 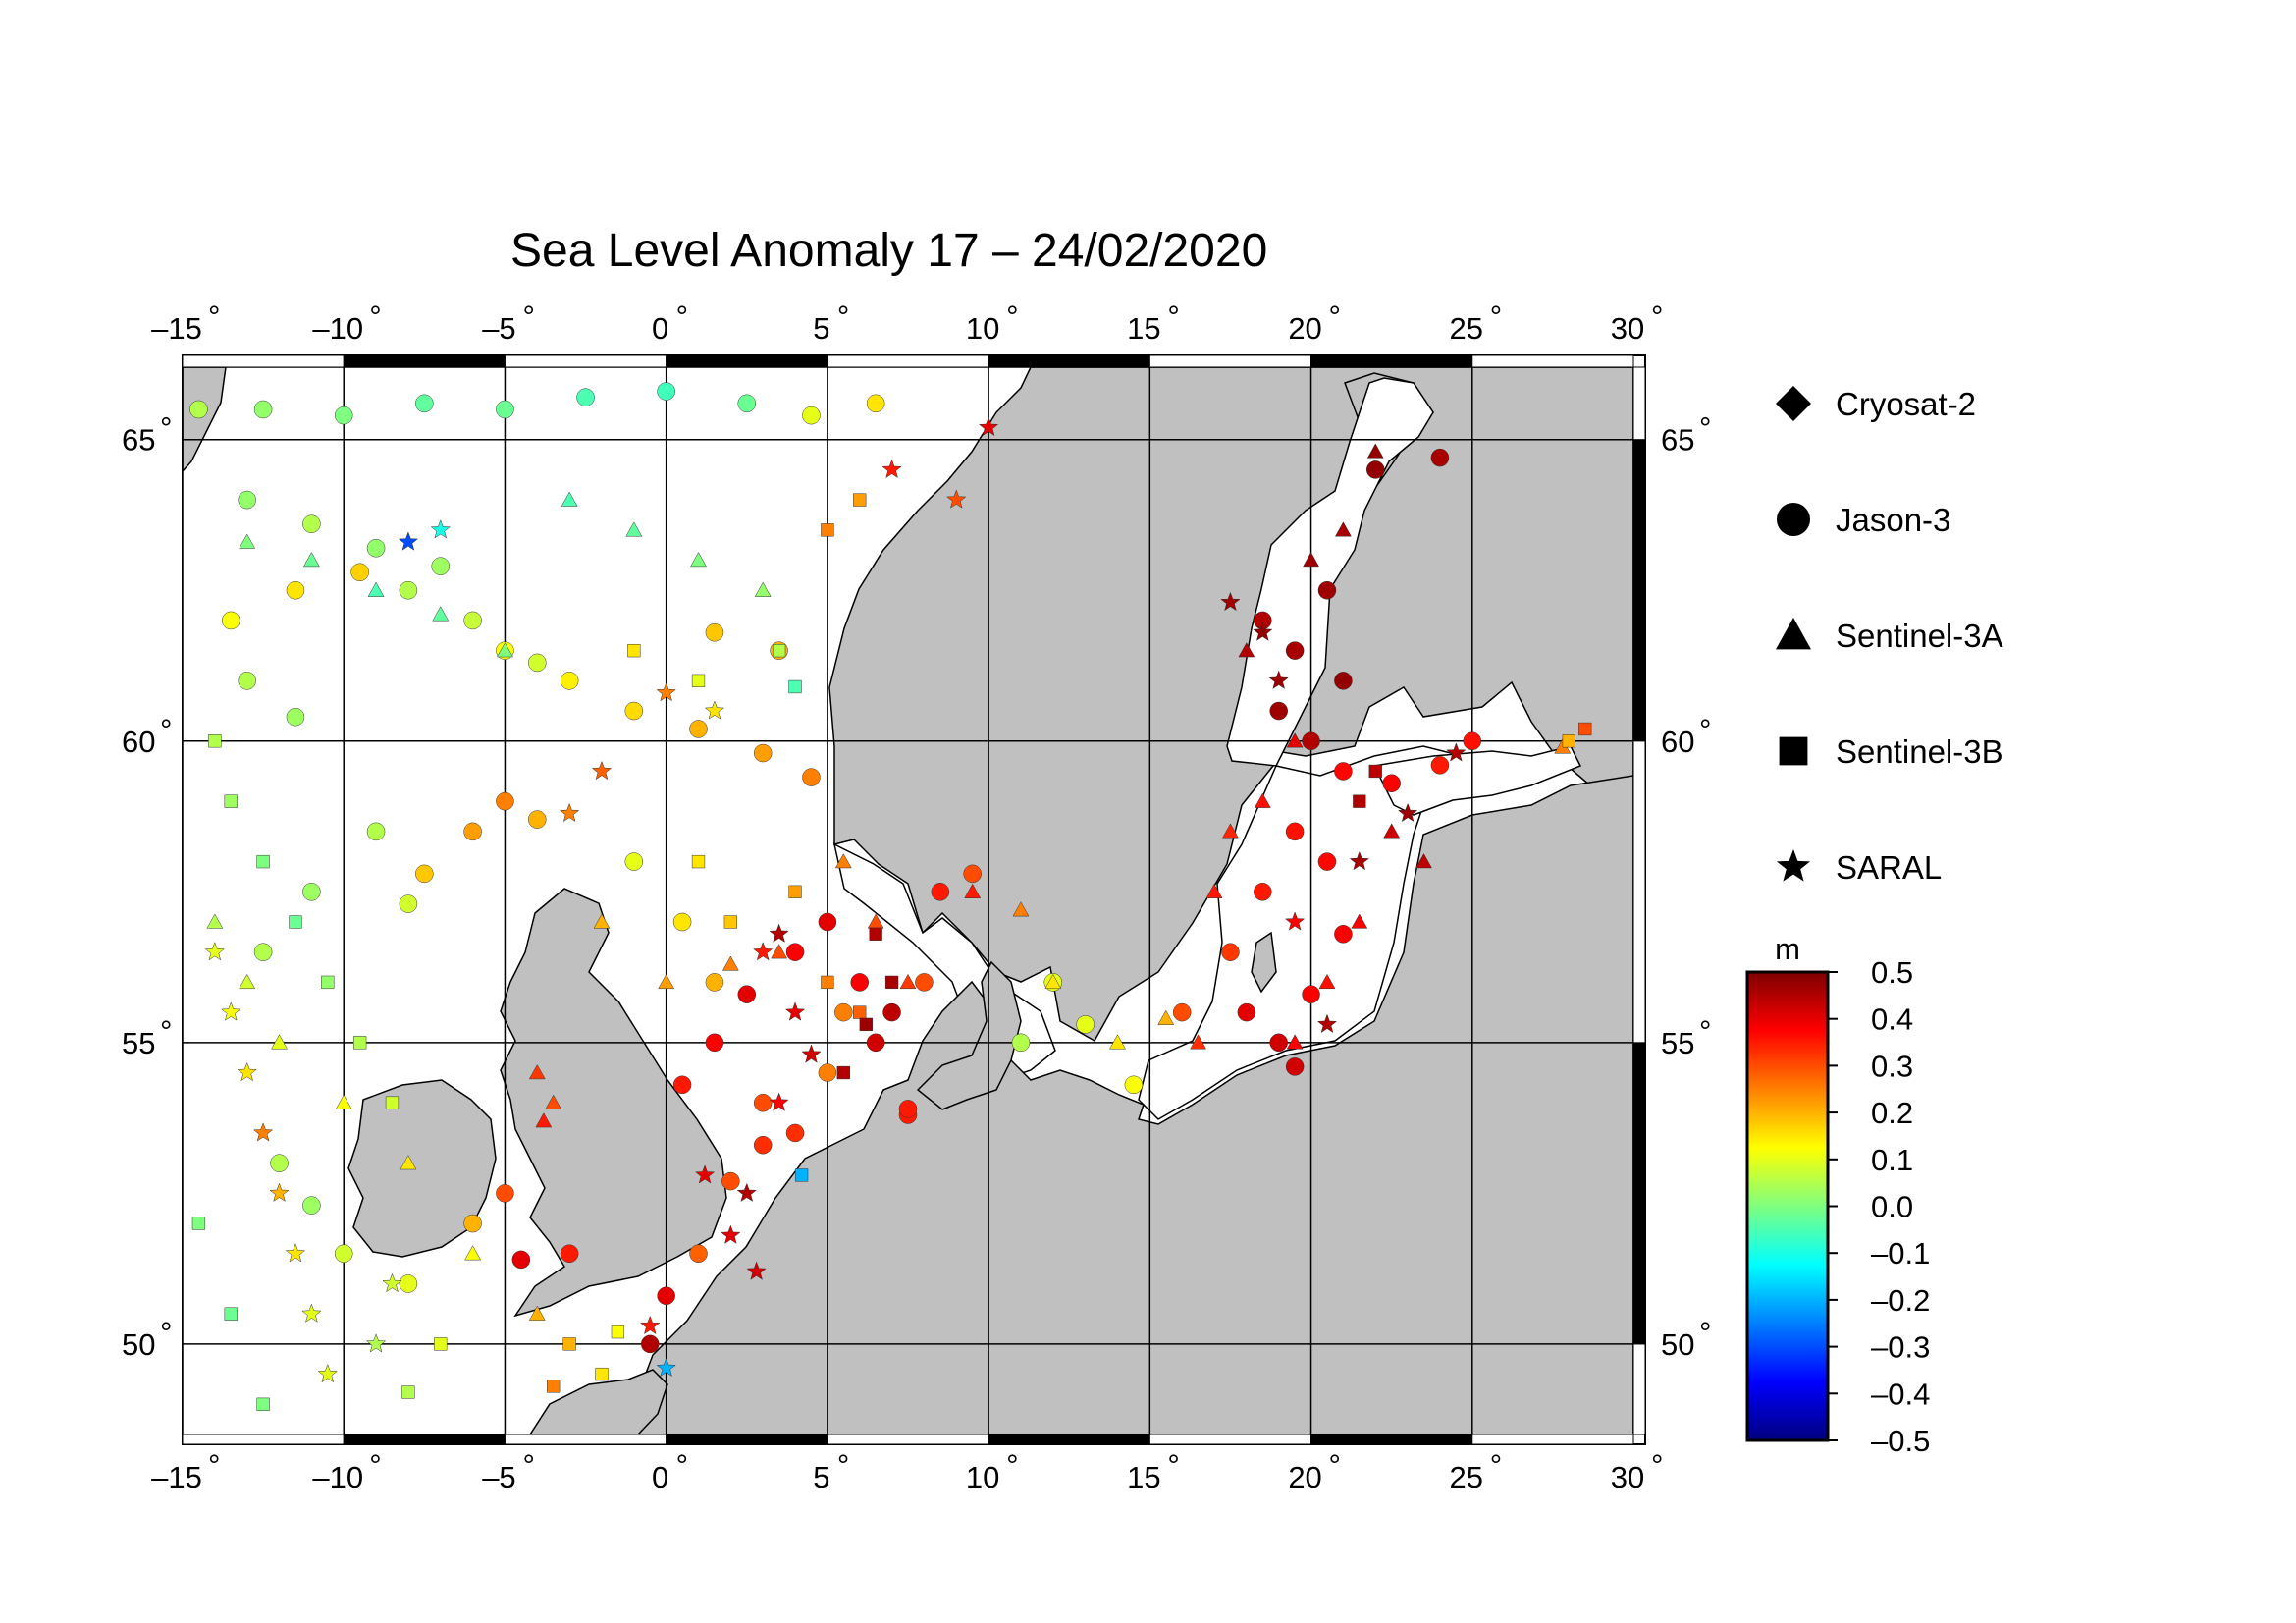 I want to click on lon-tick-bottom: 20, so click(x=1305, y=1477).